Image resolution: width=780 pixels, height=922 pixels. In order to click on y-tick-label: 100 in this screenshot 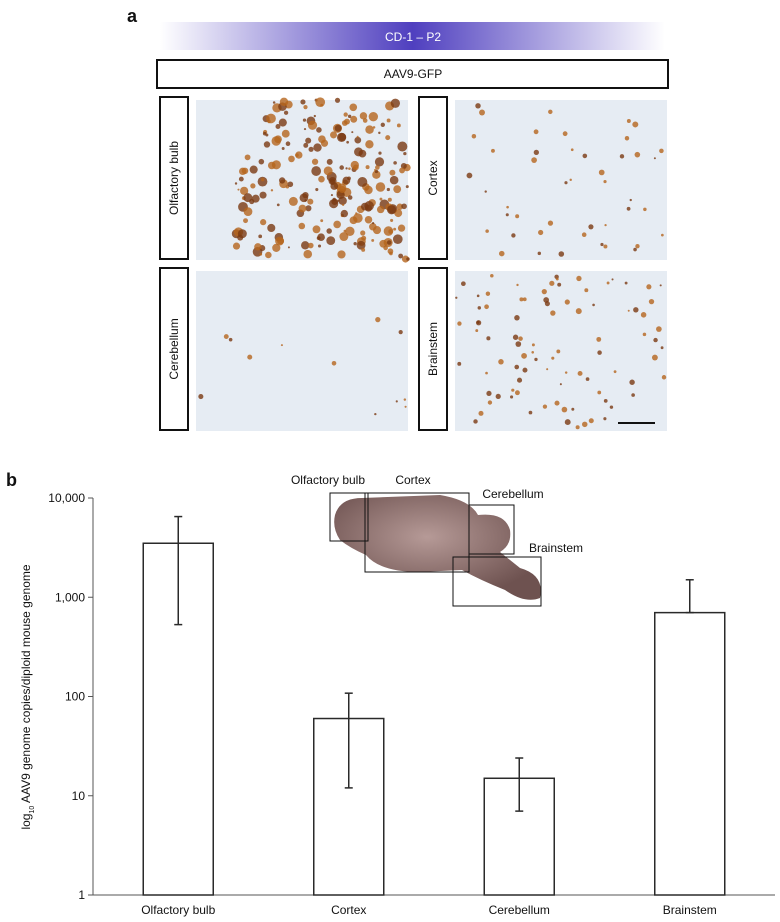, I will do `click(75, 697)`.